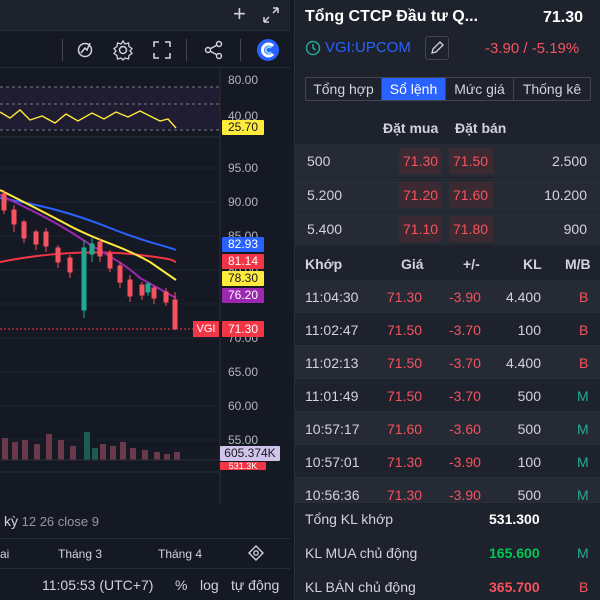 Image resolution: width=600 pixels, height=600 pixels. I want to click on trades-header-side: M/B, so click(578, 264).